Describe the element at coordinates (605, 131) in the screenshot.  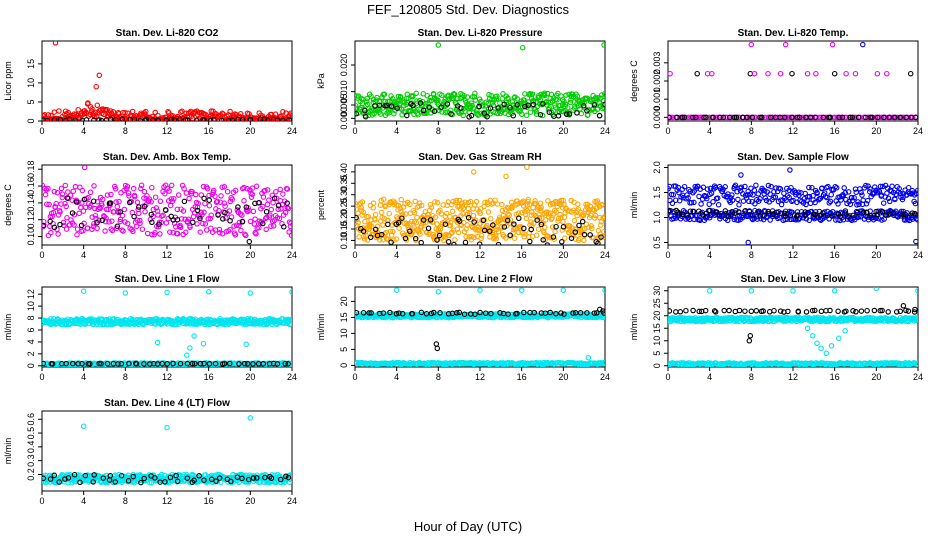
I see `x-tick-label: 24` at that location.